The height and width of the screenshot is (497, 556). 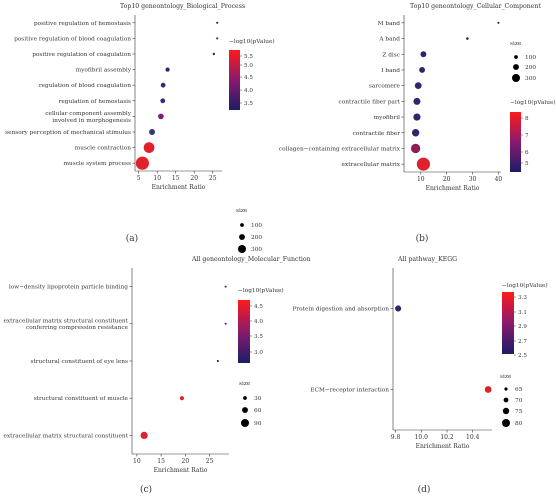 I want to click on color-legend-label: 7, so click(x=527, y=136).